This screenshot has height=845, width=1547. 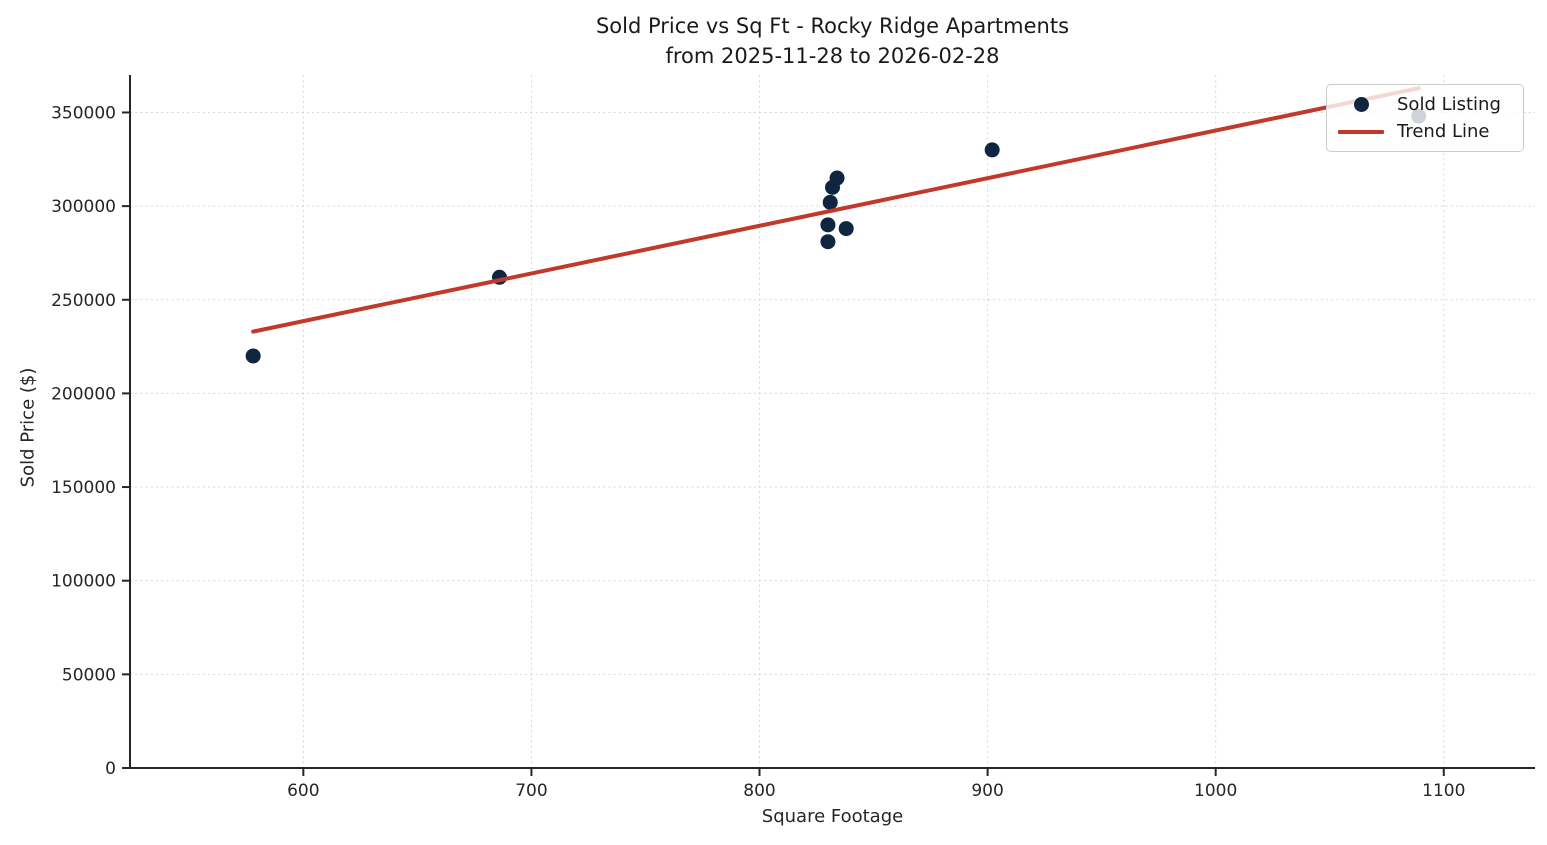 What do you see at coordinates (1443, 131) in the screenshot?
I see `legend-label-trend-line: Trend Line` at bounding box center [1443, 131].